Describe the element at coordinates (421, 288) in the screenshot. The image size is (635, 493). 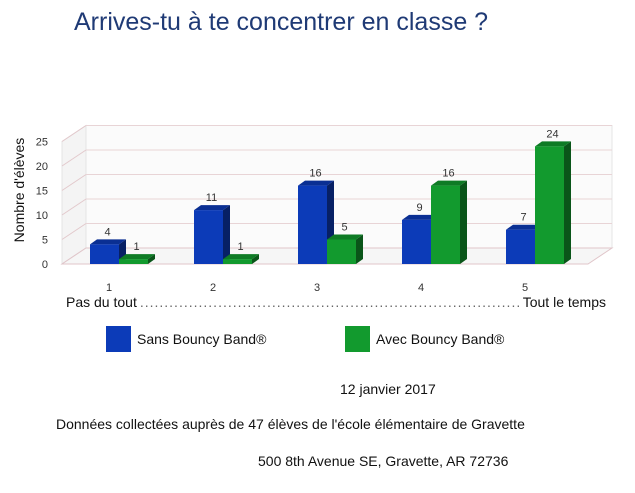
I see `x-tick-label: 4` at that location.